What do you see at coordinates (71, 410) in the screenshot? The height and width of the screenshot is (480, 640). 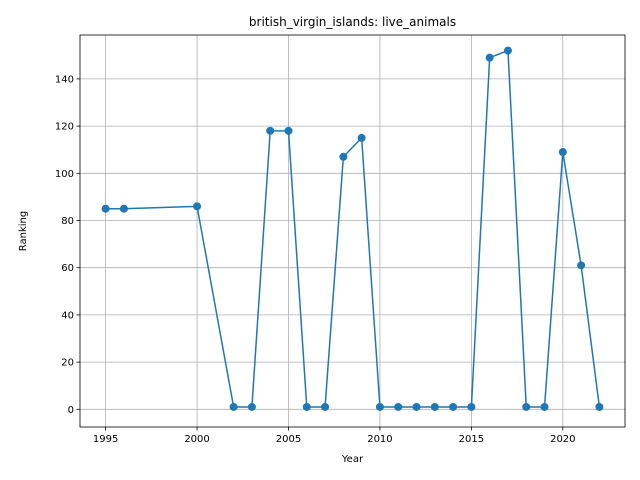 I see `y-tick-label: 0` at bounding box center [71, 410].